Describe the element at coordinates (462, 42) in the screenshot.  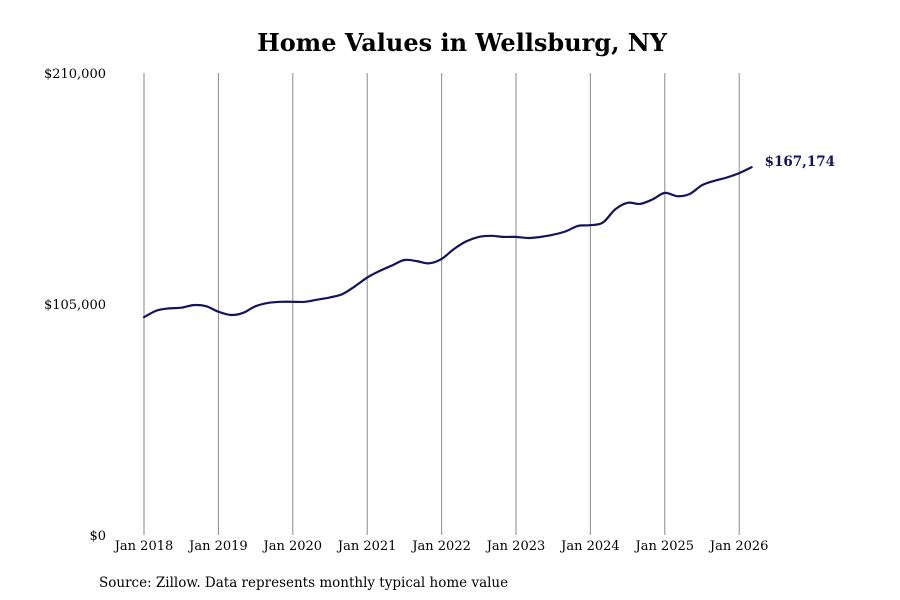
I see `chart-title: Home Values in Wellsburg, NY` at that location.